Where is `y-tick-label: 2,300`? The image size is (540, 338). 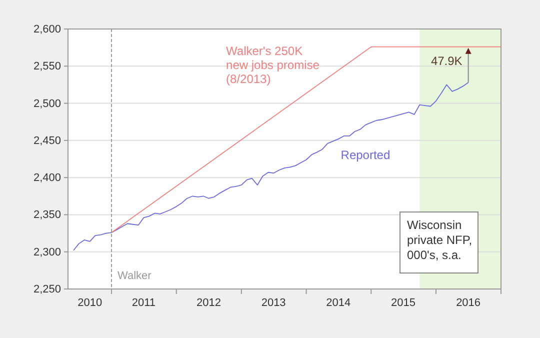 y-tick-label: 2,300 is located at coordinates (47, 252).